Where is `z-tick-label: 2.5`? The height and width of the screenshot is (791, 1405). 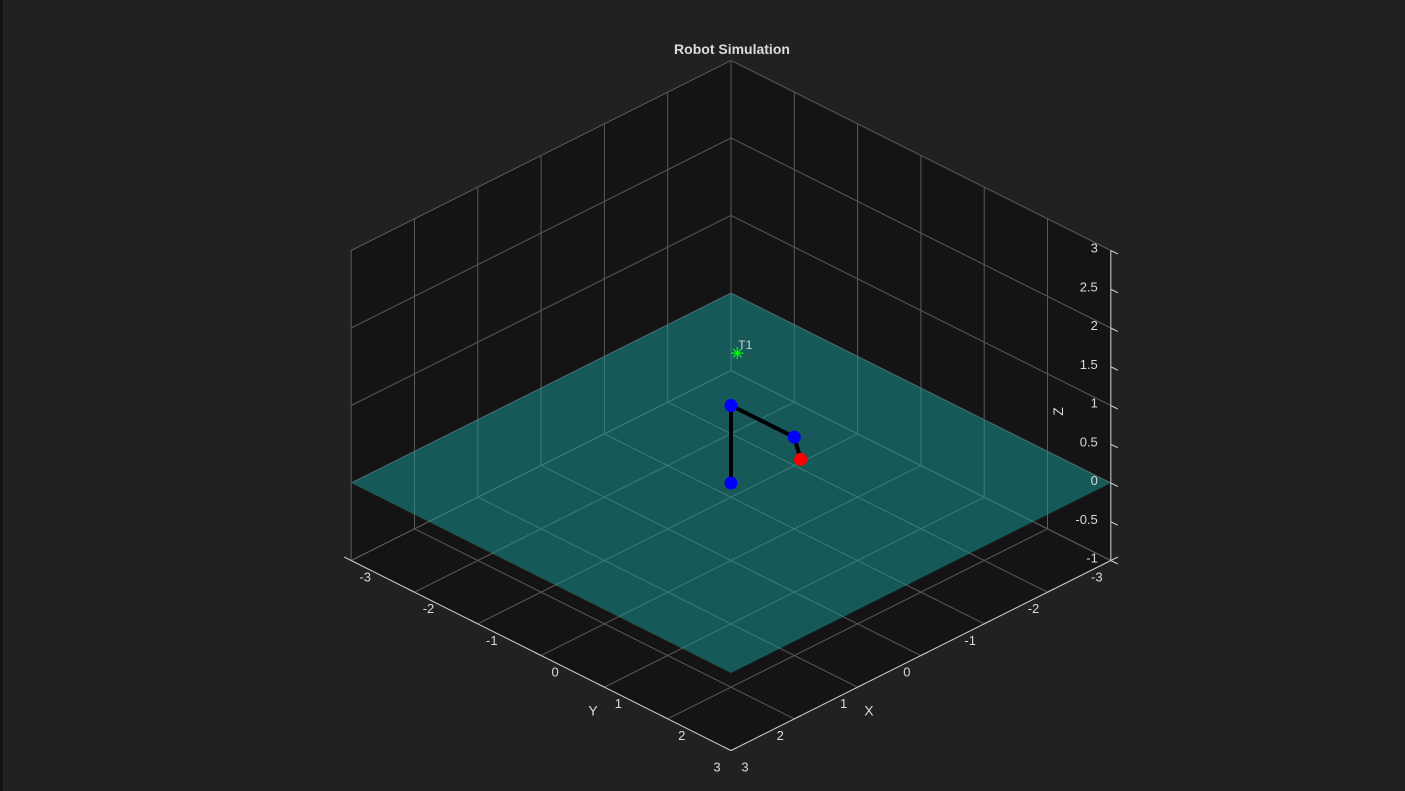 z-tick-label: 2.5 is located at coordinates (1089, 286).